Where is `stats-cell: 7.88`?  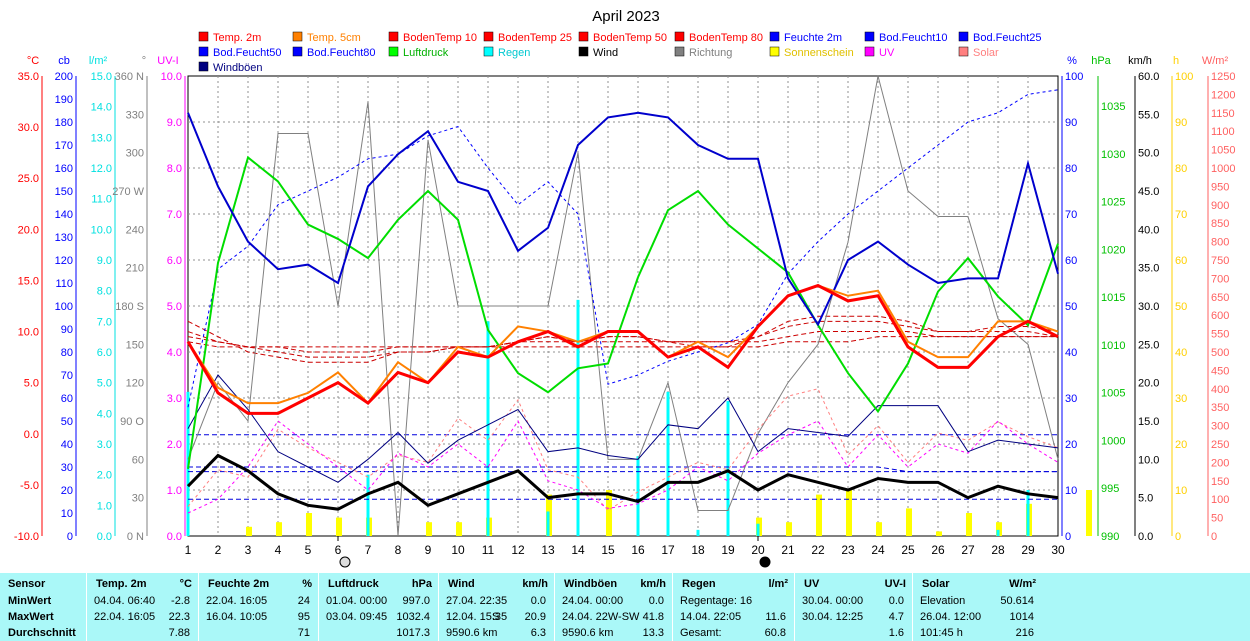
stats-cell: 7.88 is located at coordinates (179, 633).